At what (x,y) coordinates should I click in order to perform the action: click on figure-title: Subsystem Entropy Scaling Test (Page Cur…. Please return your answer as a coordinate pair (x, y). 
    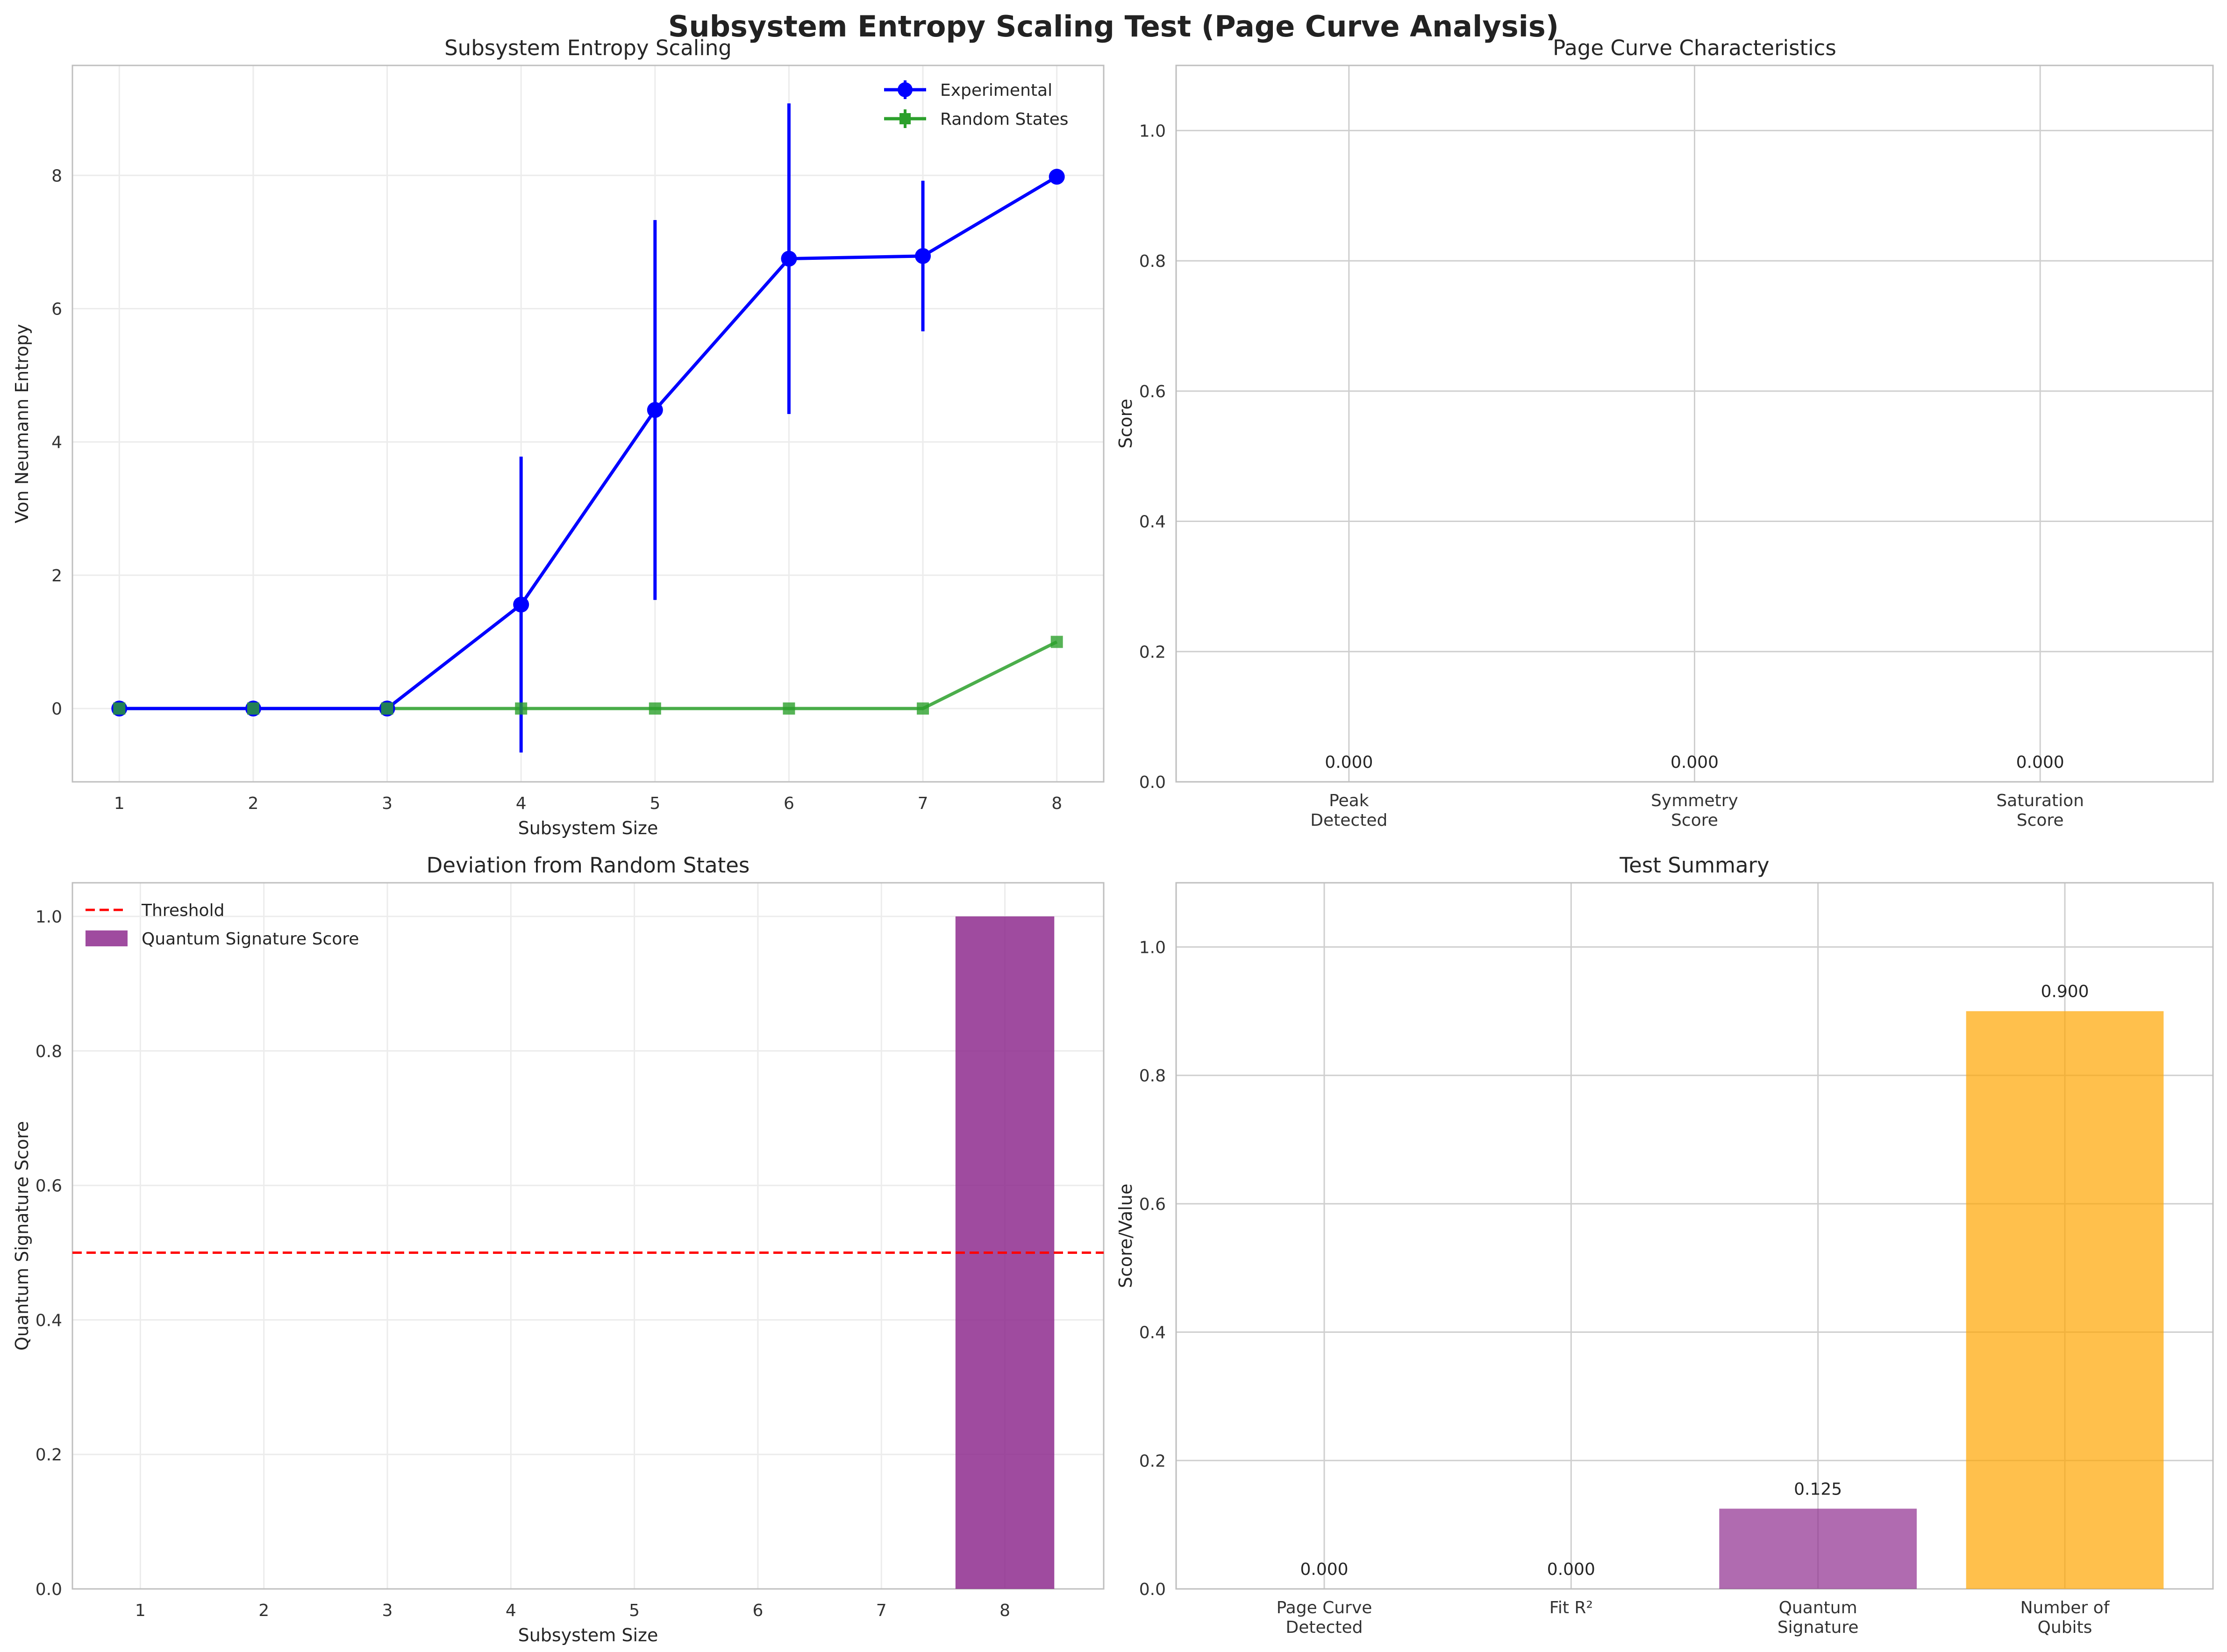
    Looking at the image, I should click on (1113, 26).